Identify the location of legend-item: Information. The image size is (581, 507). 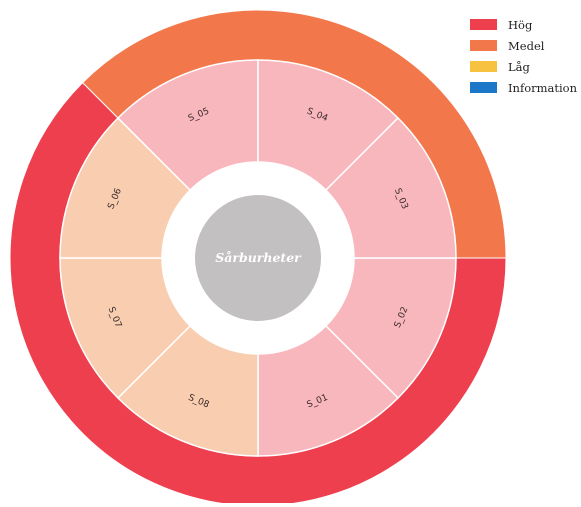
(523, 87).